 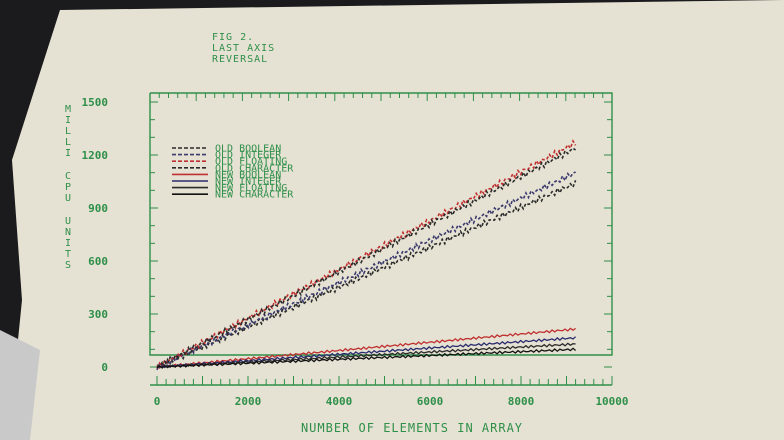 I want to click on legend-label: NEW CHARACTER, so click(x=254, y=195).